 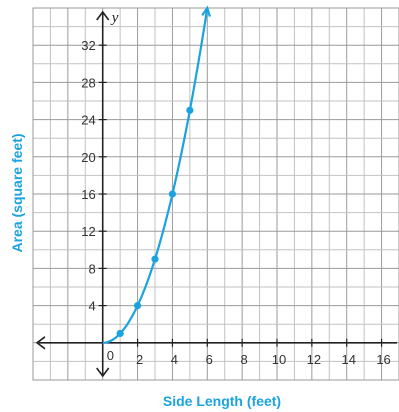 What do you see at coordinates (174, 359) in the screenshot?
I see `x-tick-label: 4` at bounding box center [174, 359].